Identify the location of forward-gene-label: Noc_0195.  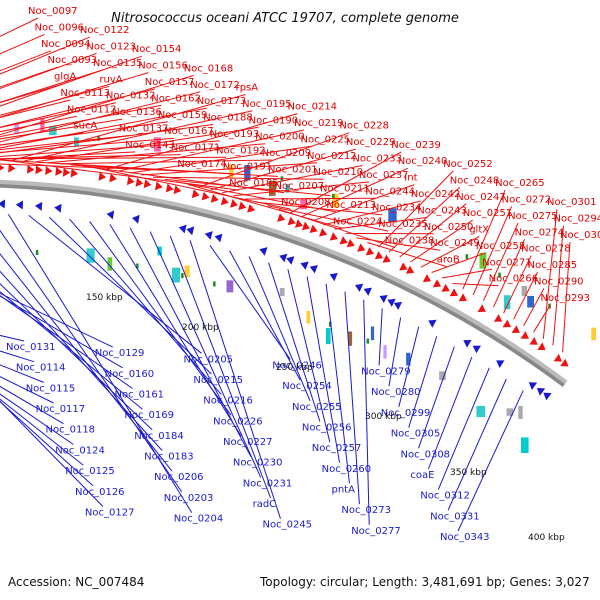
(267, 104).